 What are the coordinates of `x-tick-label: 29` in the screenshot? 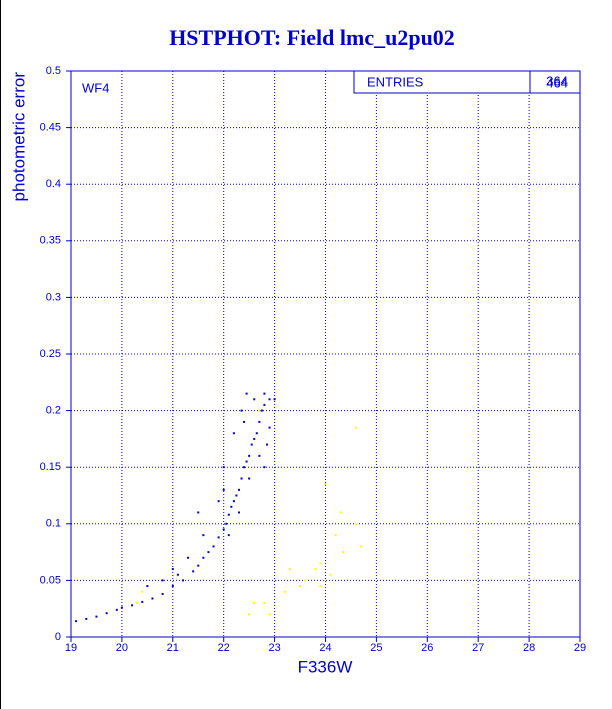 It's located at (580, 648).